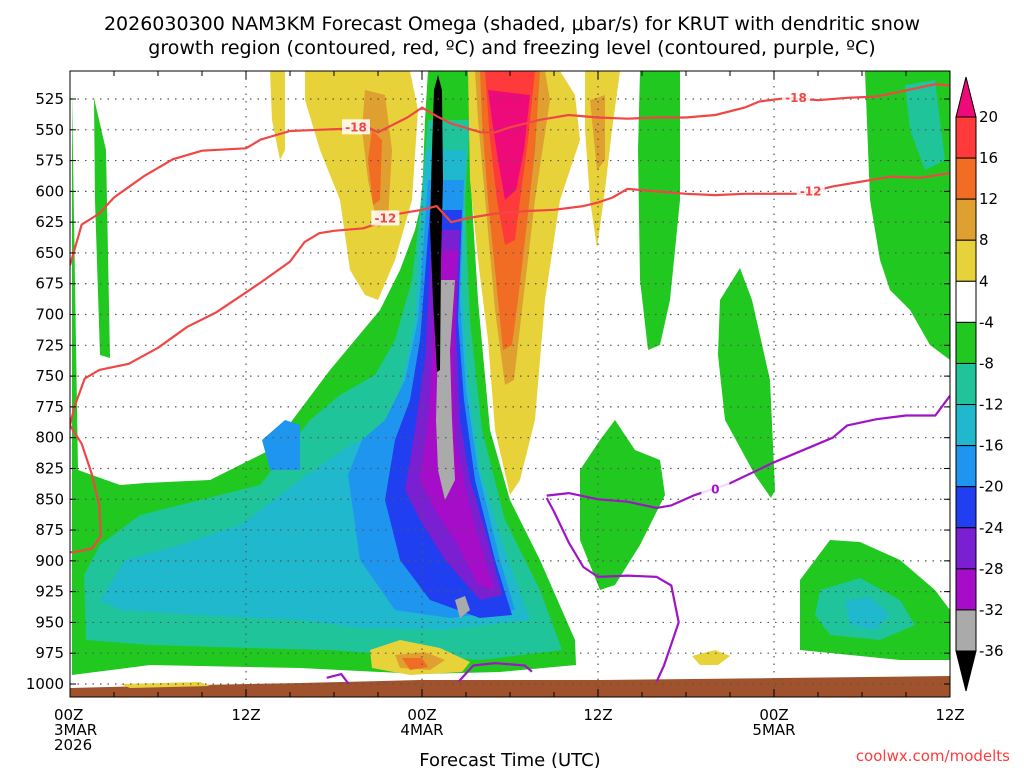 The height and width of the screenshot is (768, 1024). I want to click on colorbar-label: 20, so click(988, 117).